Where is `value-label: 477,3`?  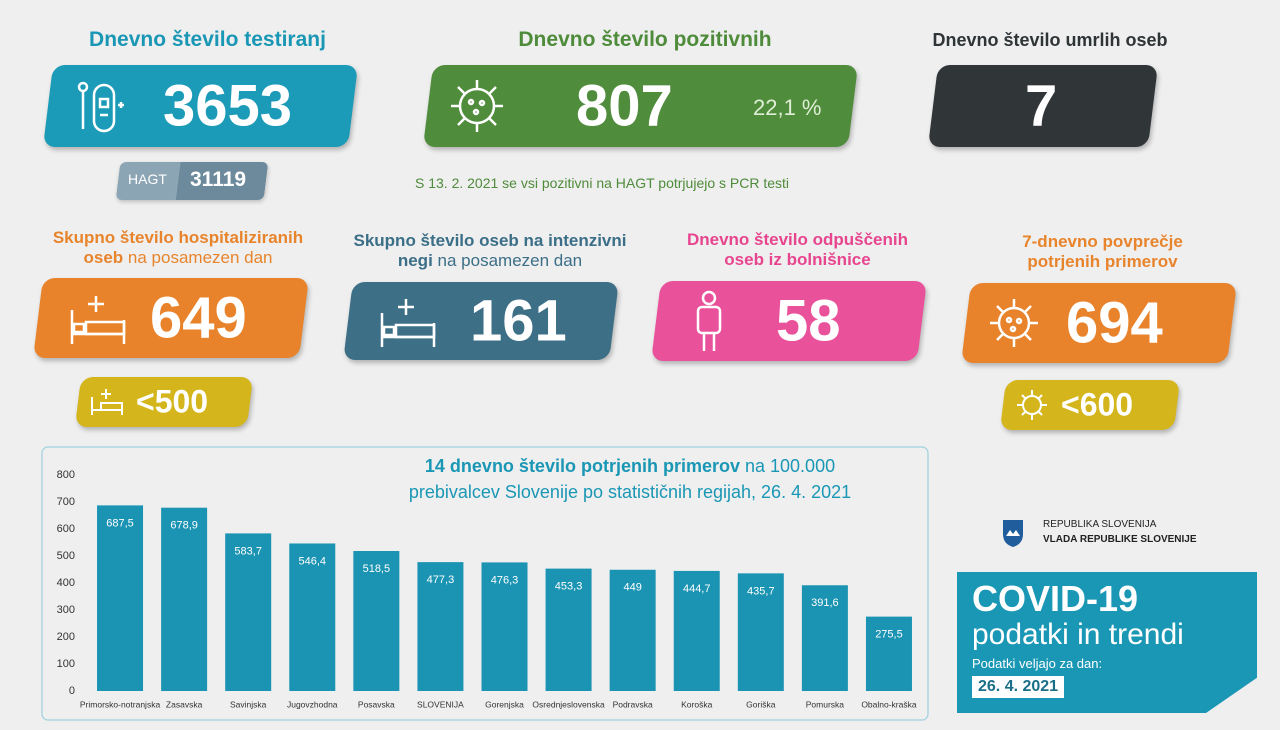 value-label: 477,3 is located at coordinates (441, 580).